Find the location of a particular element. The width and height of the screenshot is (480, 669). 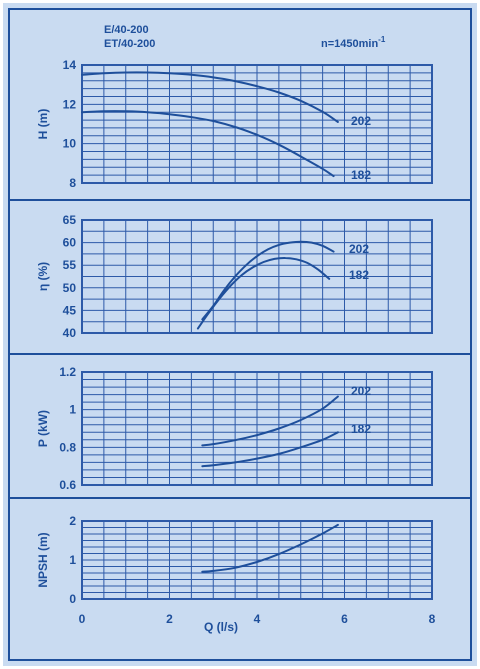

x-tick-label: 8 is located at coordinates (432, 619).